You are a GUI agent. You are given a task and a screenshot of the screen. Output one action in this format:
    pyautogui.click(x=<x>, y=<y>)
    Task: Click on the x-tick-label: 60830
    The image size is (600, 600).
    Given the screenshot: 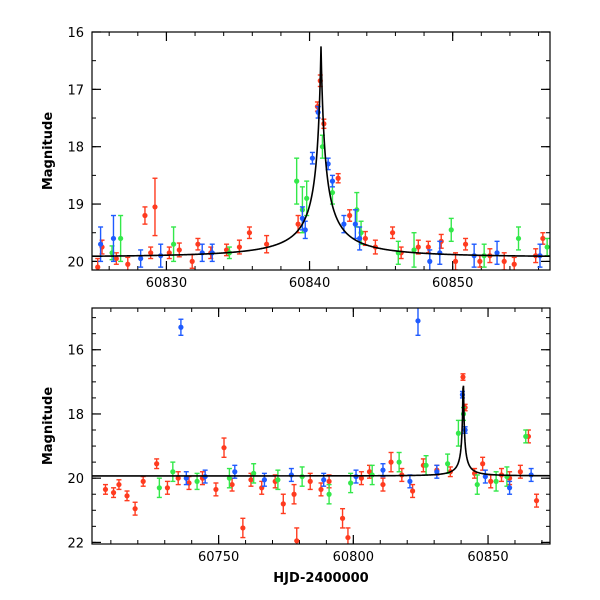 What is the action you would take?
    pyautogui.click(x=166, y=283)
    